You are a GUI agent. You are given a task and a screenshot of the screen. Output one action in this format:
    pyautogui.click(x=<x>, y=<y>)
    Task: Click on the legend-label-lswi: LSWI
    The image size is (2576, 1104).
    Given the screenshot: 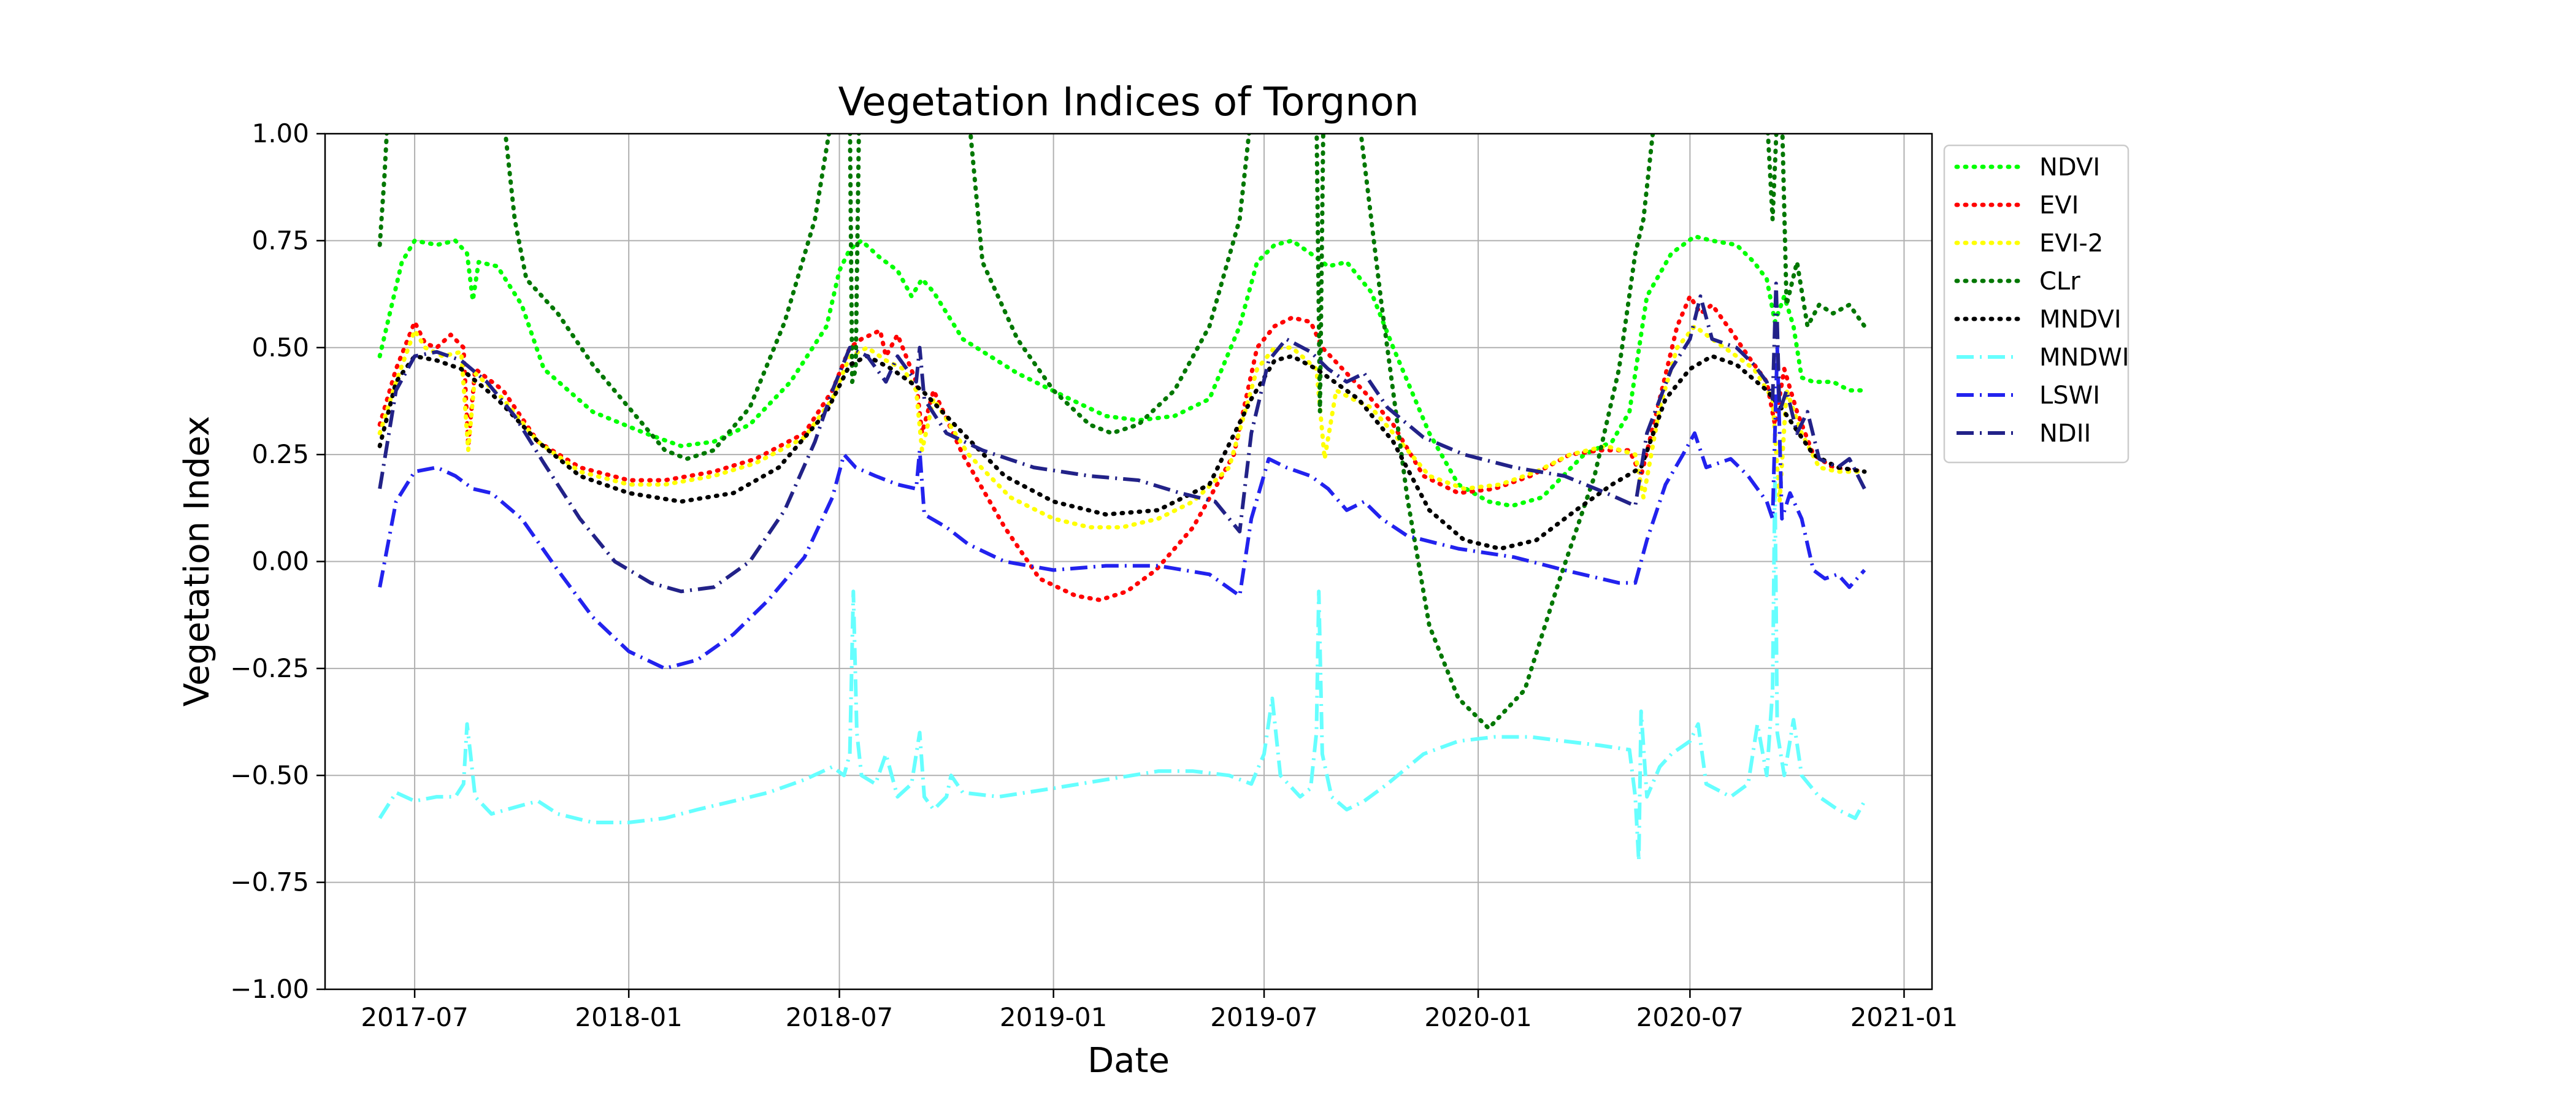 What is the action you would take?
    pyautogui.click(x=2069, y=395)
    